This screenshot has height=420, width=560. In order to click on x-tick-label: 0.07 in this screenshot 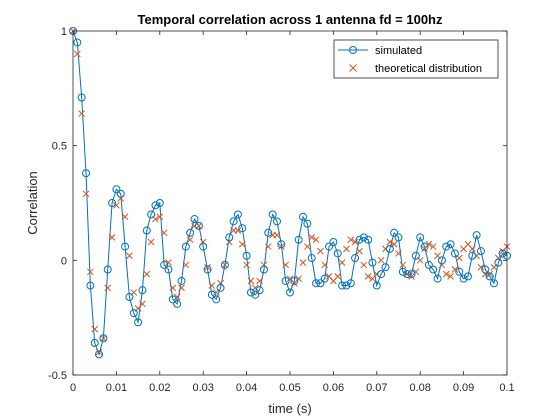, I will do `click(376, 388)`.